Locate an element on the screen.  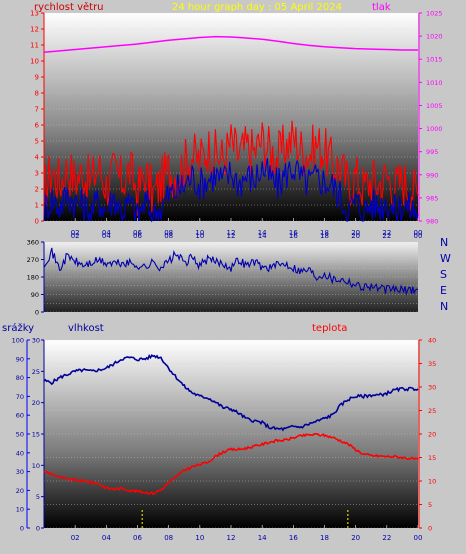
wind-tick-label: 6 is located at coordinates (37, 126).